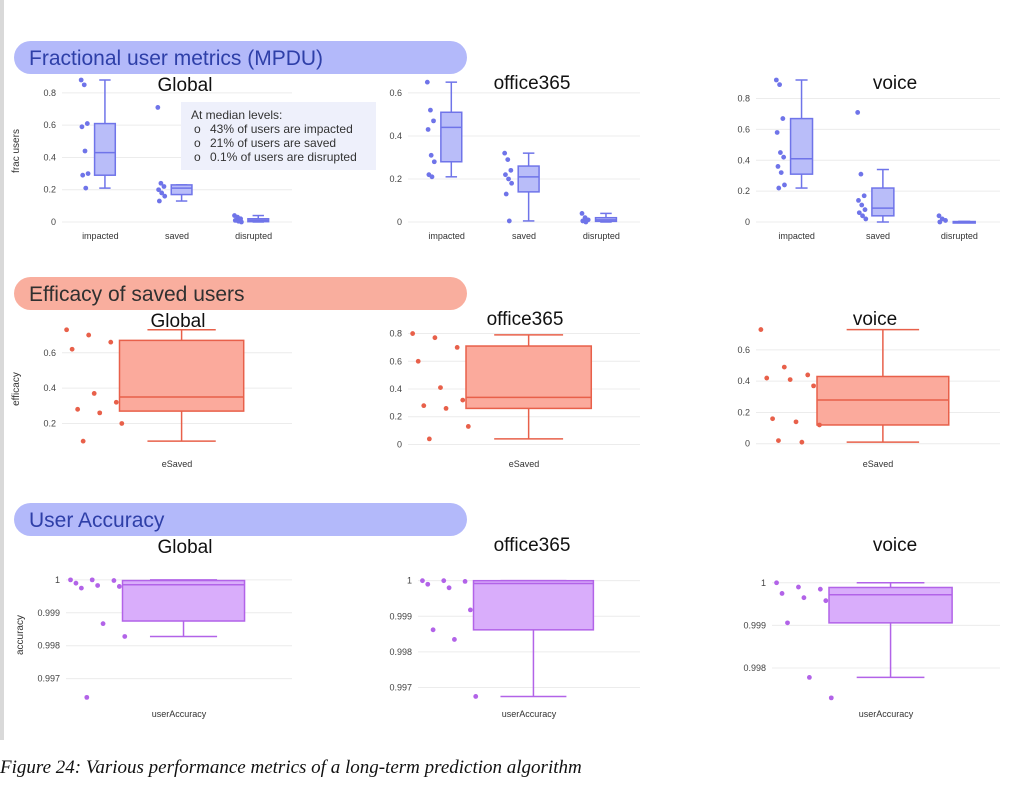 This screenshot has height=798, width=1024. I want to click on y-tick-label: 1, so click(409, 581).